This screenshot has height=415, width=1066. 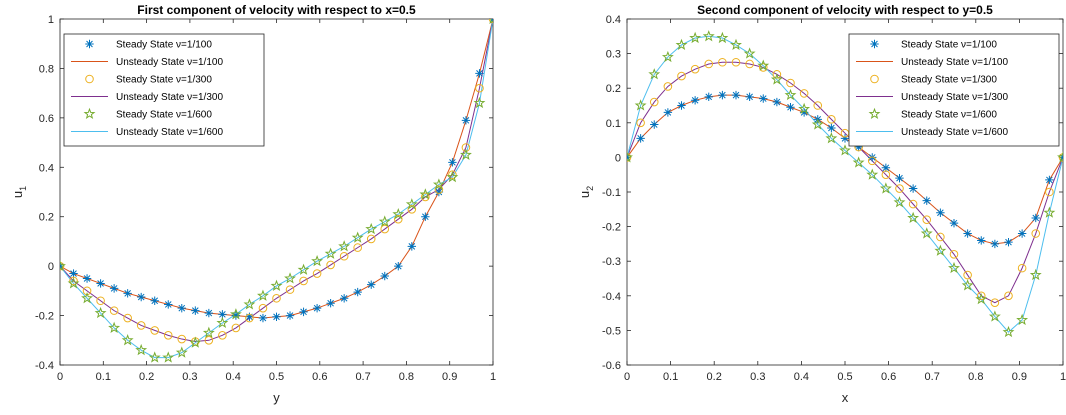 I want to click on legend-label: Unsteady State ν=1/300, so click(x=169, y=97).